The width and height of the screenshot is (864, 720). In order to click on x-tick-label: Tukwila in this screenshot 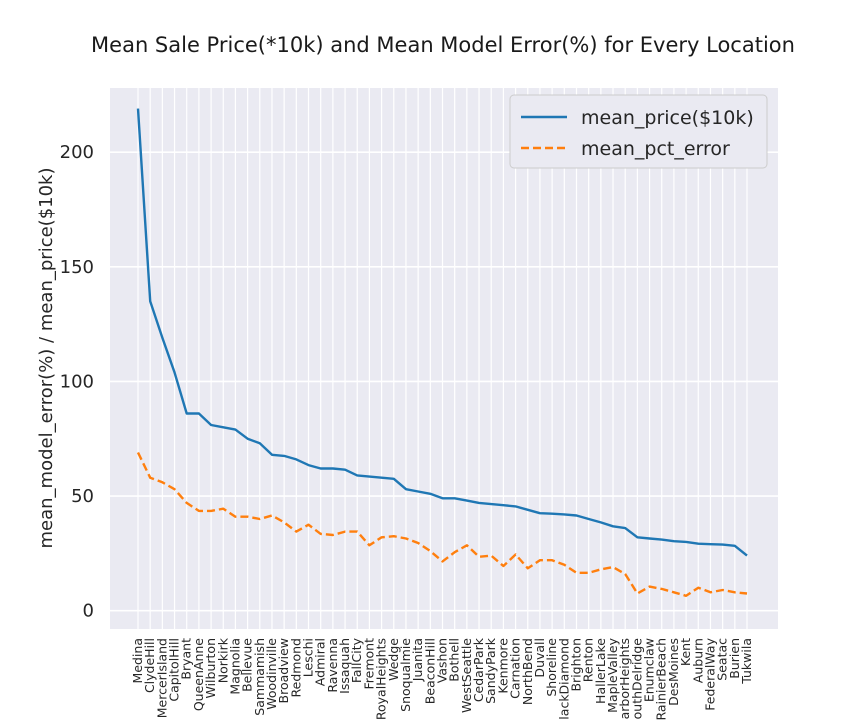, I will do `click(746, 661)`.